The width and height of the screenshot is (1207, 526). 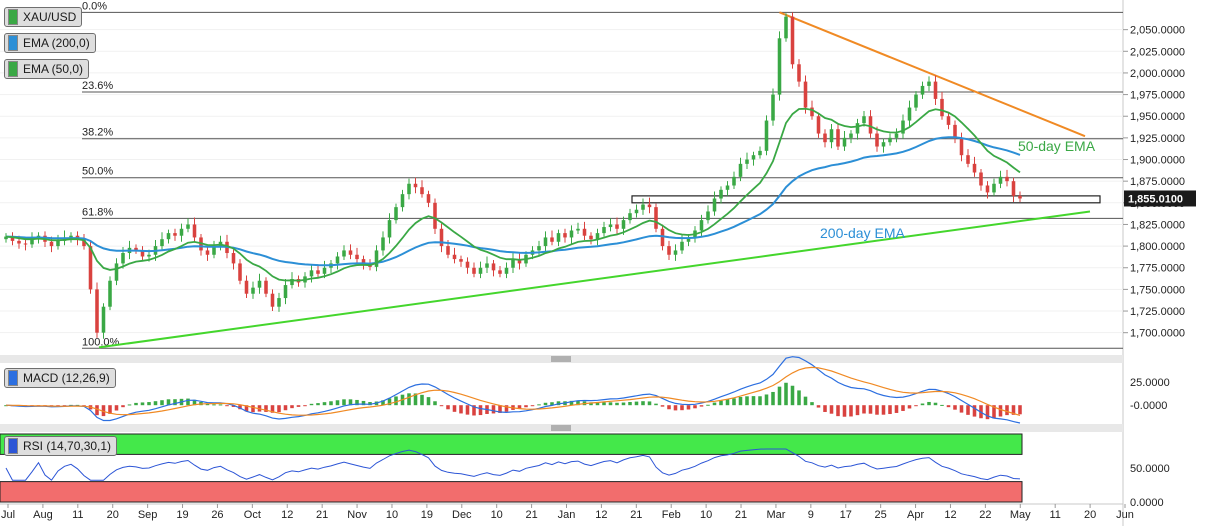 What do you see at coordinates (862, 233) in the screenshot?
I see `ema200-annotation: 200-day EMA` at bounding box center [862, 233].